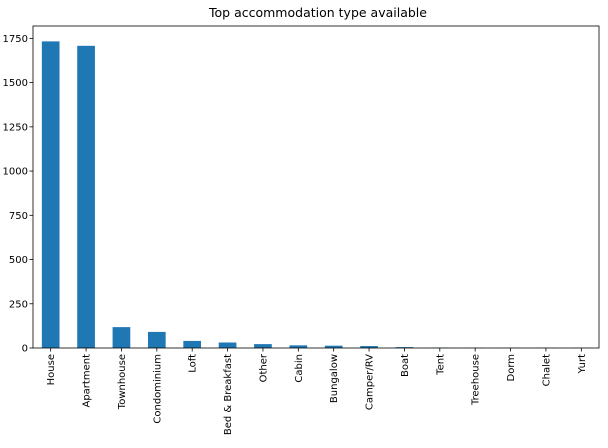 The height and width of the screenshot is (448, 608). I want to click on bar-house, so click(51, 194).